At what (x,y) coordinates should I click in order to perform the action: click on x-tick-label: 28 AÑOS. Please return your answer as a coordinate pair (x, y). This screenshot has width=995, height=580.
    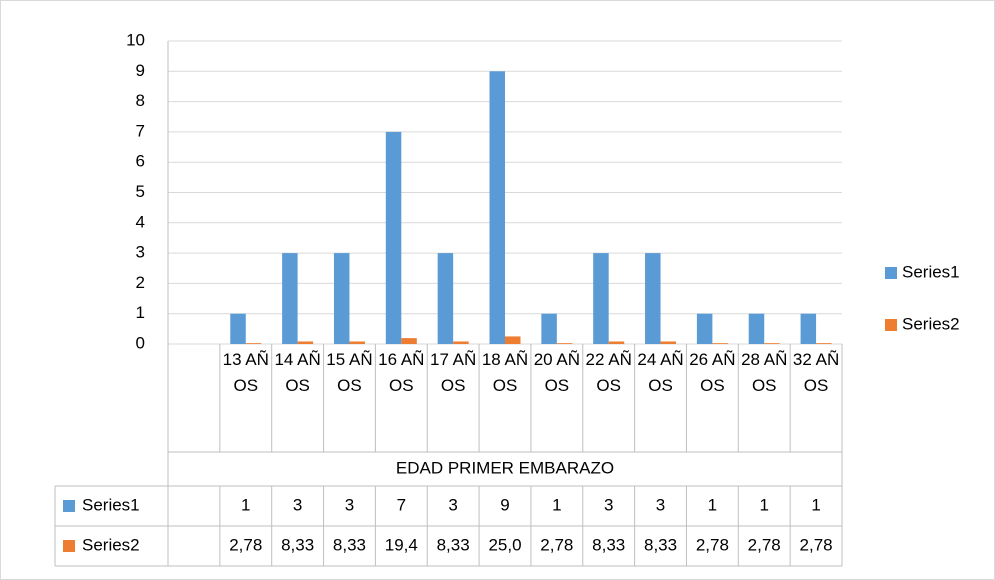
    Looking at the image, I should click on (764, 372).